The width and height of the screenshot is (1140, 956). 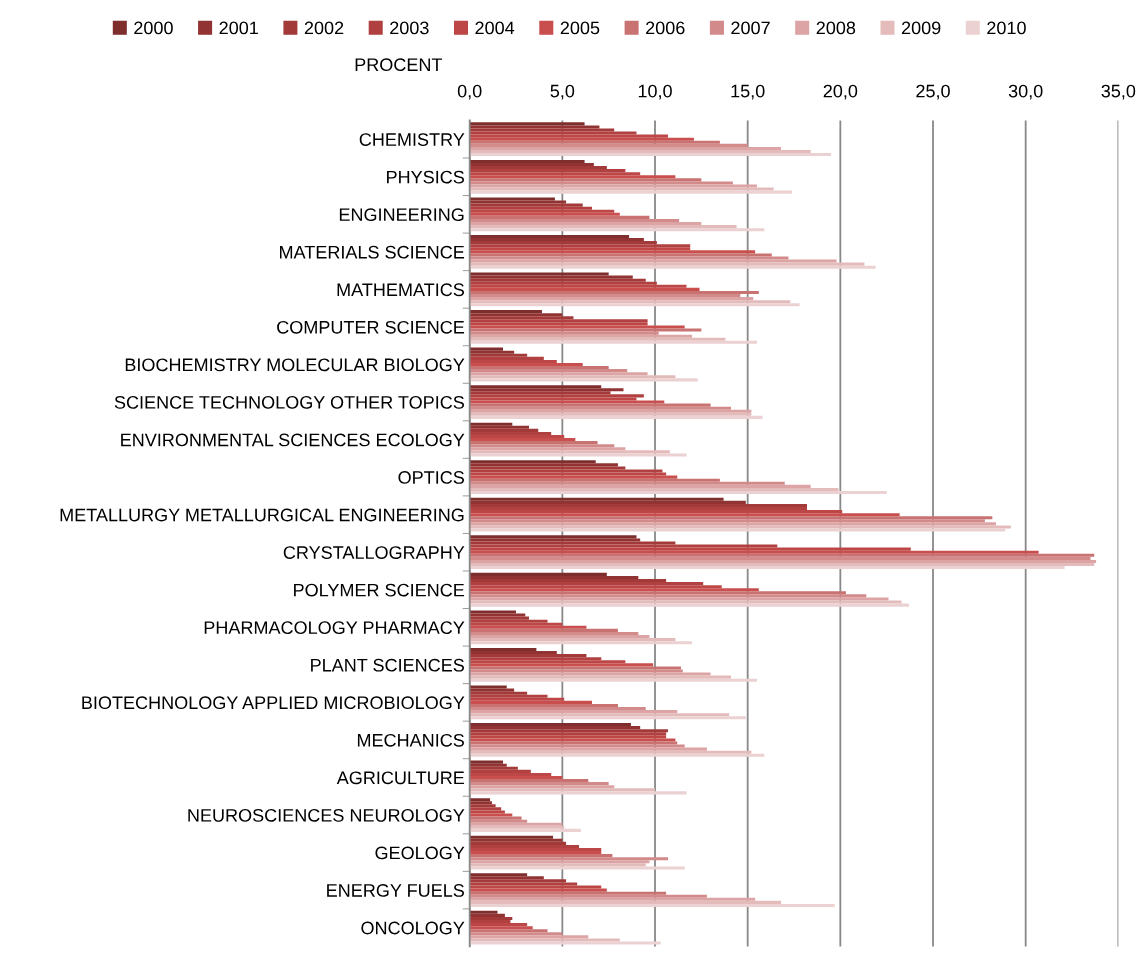 What do you see at coordinates (836, 28) in the screenshot?
I see `legend-label: 2008` at bounding box center [836, 28].